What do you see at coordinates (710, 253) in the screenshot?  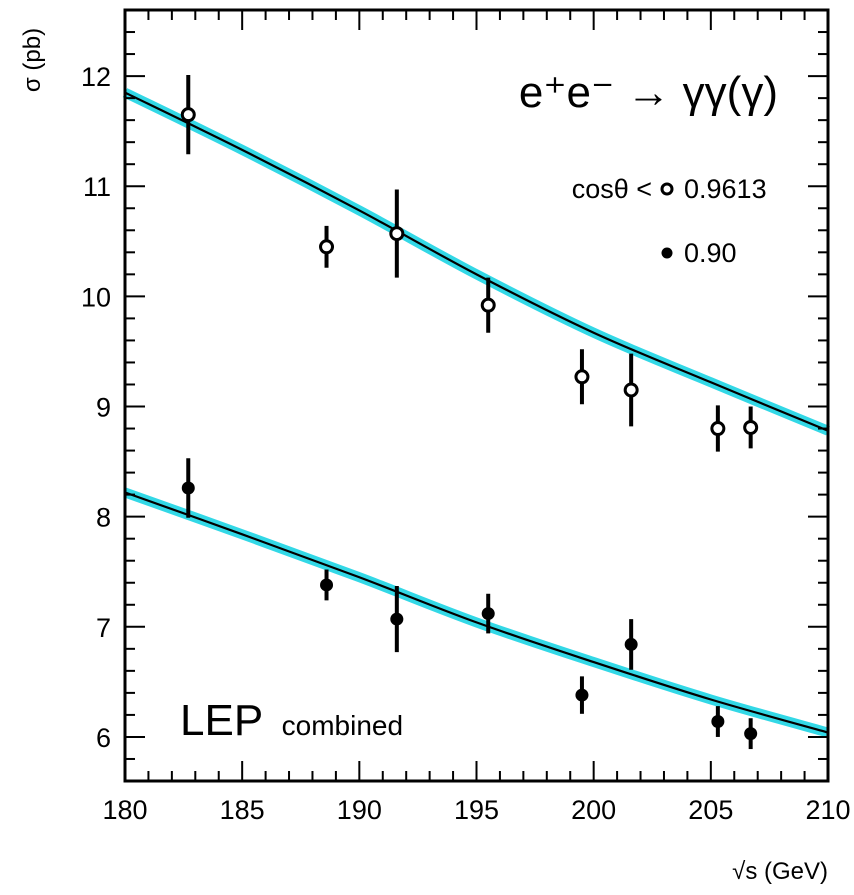 I see `legend-label-filled: 0.90` at bounding box center [710, 253].